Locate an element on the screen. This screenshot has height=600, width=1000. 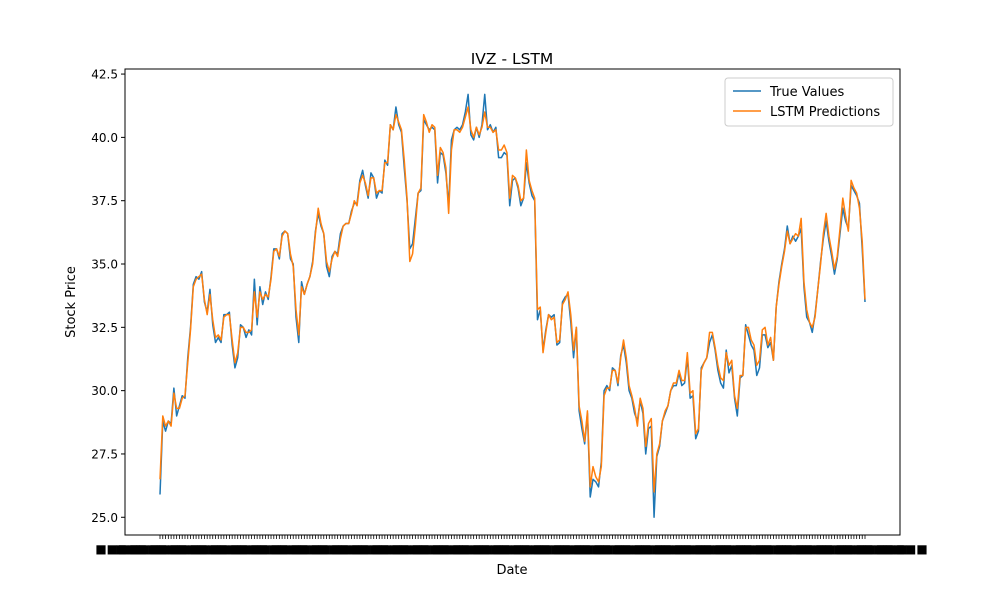
y-tick-label: 35.0 is located at coordinates (104, 265).